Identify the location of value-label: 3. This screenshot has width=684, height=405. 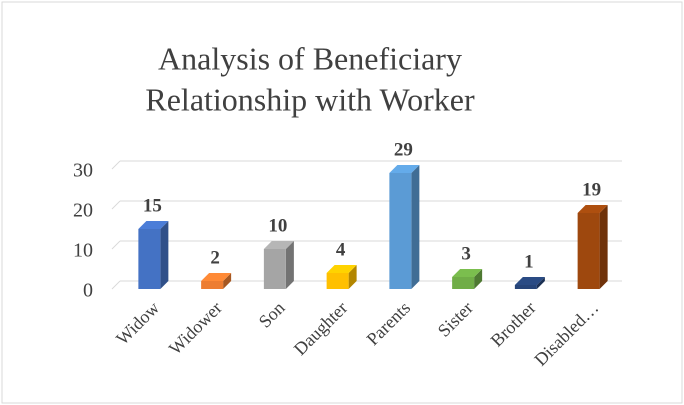
(466, 253).